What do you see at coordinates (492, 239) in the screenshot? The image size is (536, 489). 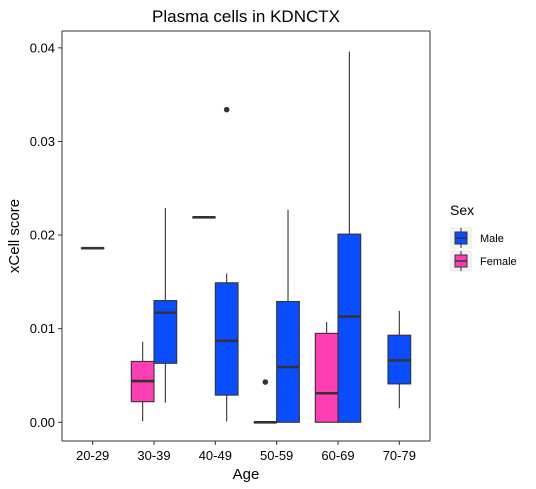 I see `legend-label-male: Male` at bounding box center [492, 239].